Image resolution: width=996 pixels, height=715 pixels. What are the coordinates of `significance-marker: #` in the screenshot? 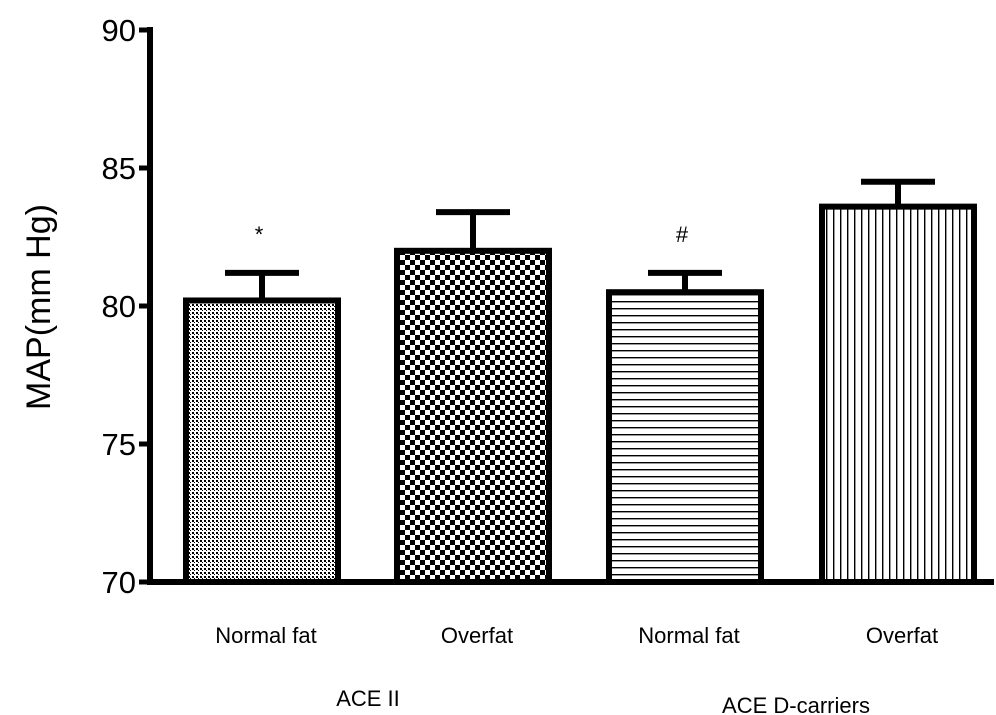 It's located at (682, 234).